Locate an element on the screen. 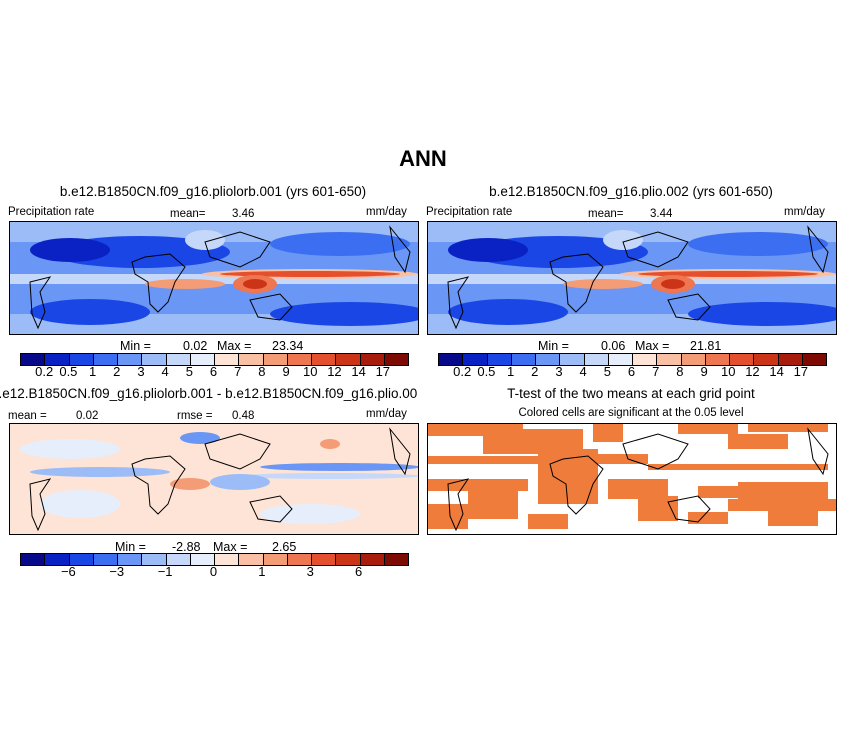  panel3-rmse-value: 0.48 is located at coordinates (243, 416).